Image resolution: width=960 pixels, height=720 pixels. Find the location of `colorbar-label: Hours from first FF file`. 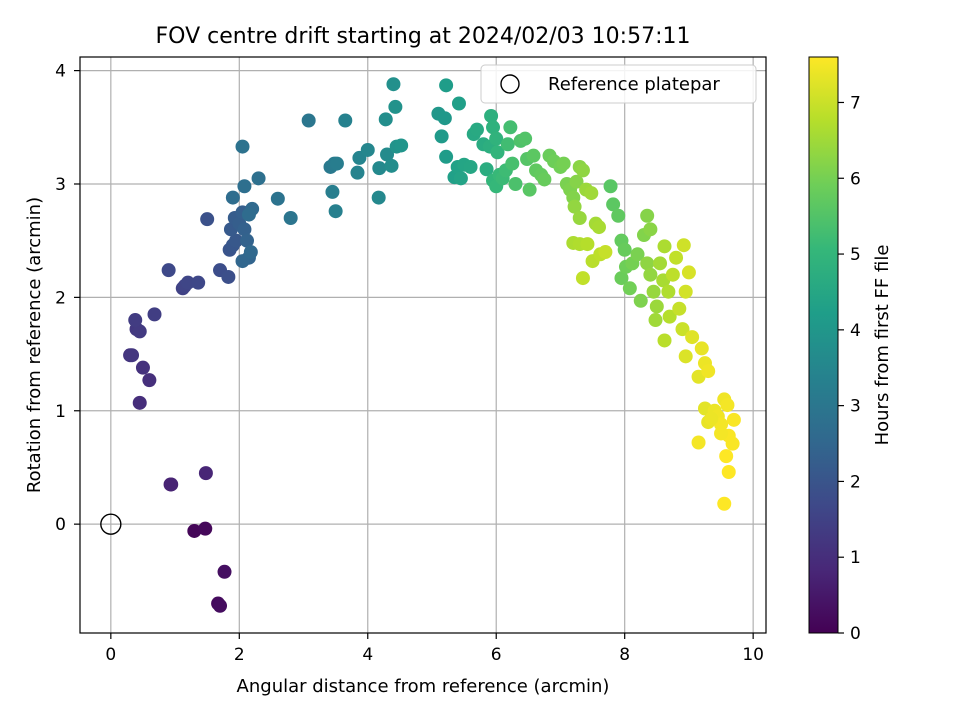

colorbar-label: Hours from first FF file is located at coordinates (882, 345).